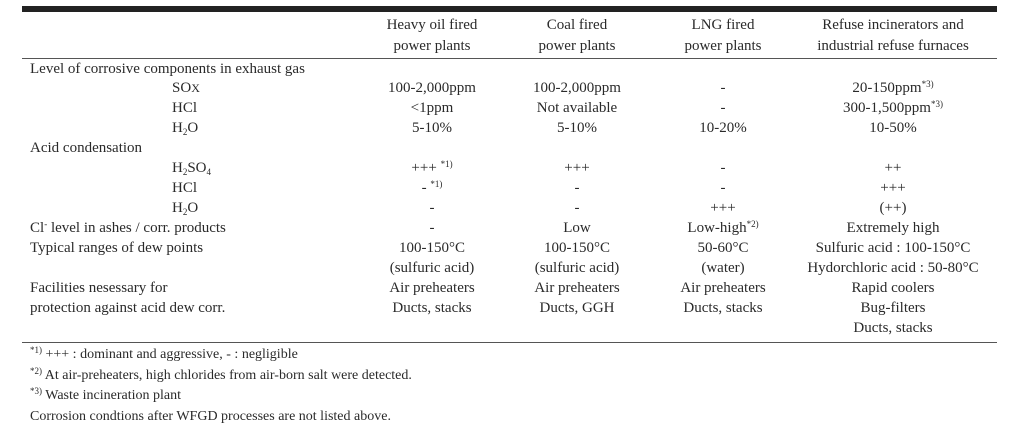  What do you see at coordinates (432, 25) in the screenshot?
I see `header-heavy-oil-line1: Heavy oil fired` at bounding box center [432, 25].